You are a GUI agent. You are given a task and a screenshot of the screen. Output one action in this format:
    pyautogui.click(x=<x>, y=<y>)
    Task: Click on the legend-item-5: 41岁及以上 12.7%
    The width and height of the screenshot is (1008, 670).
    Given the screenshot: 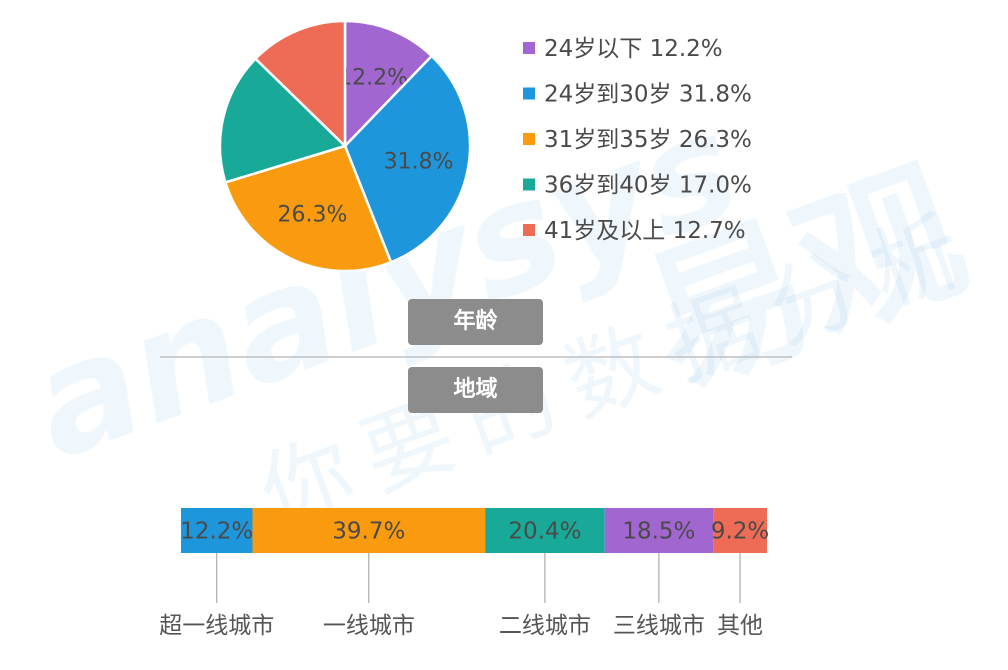 What is the action you would take?
    pyautogui.click(x=645, y=231)
    